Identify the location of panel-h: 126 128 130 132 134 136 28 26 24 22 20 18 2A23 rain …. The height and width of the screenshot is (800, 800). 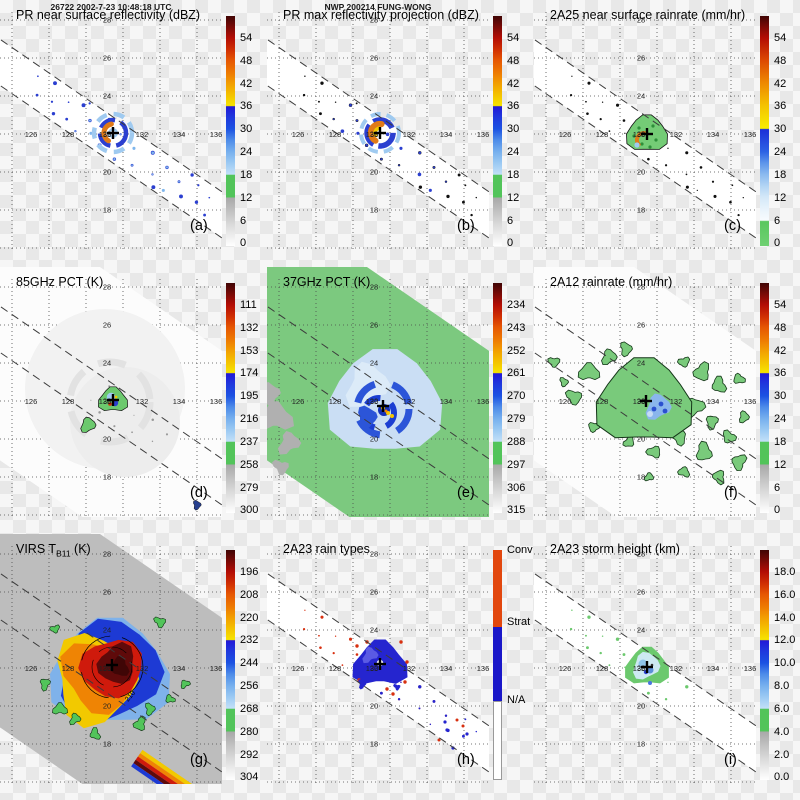
(400, 667).